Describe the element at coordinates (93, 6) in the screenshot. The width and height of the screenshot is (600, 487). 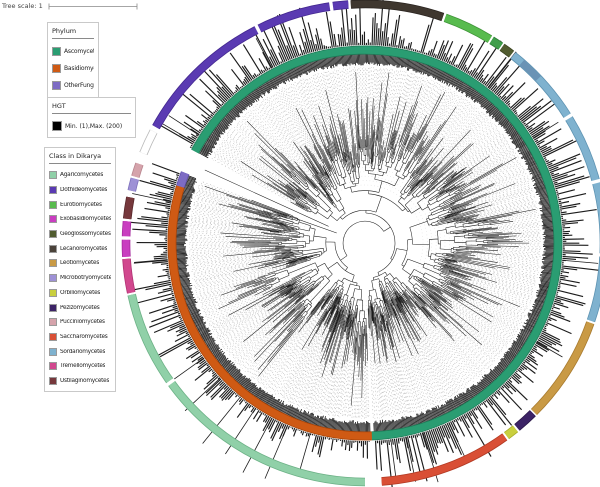
I see `tree-scale-bar` at that location.